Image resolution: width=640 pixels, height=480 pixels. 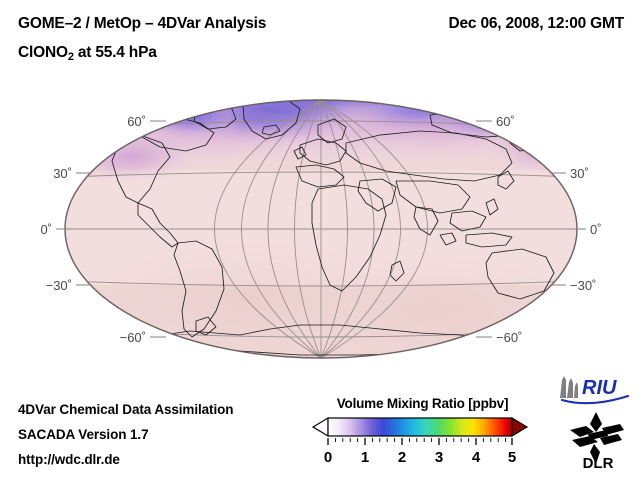 I want to click on colorbar-tick-0: 0, so click(x=328, y=457).